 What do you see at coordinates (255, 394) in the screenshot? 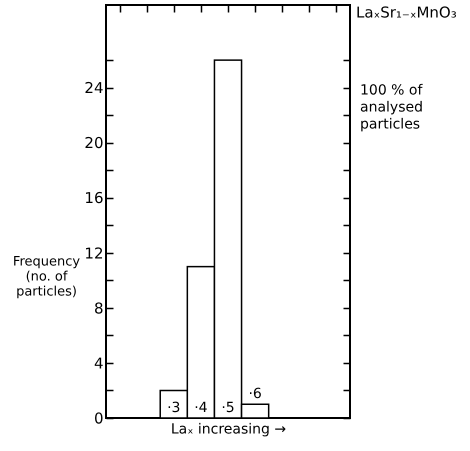
I see `x-tick-label: ·6` at bounding box center [255, 394].